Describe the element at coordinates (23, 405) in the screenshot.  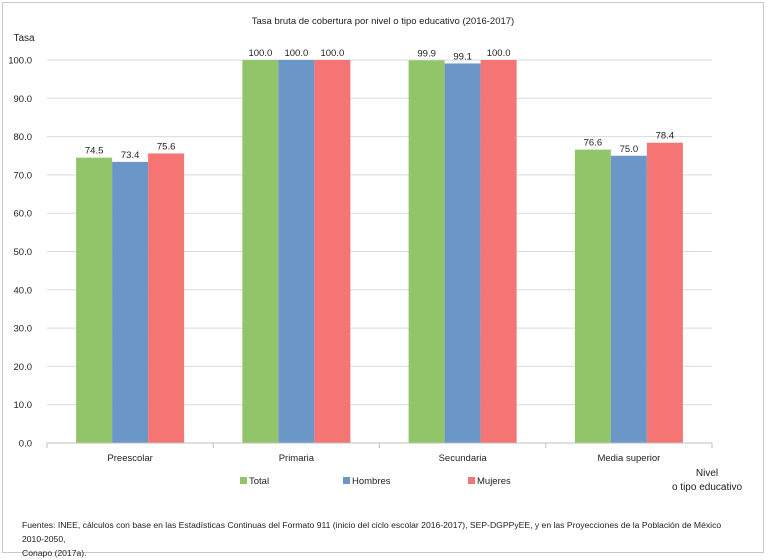
I see `y-tick-label: 10.0` at that location.